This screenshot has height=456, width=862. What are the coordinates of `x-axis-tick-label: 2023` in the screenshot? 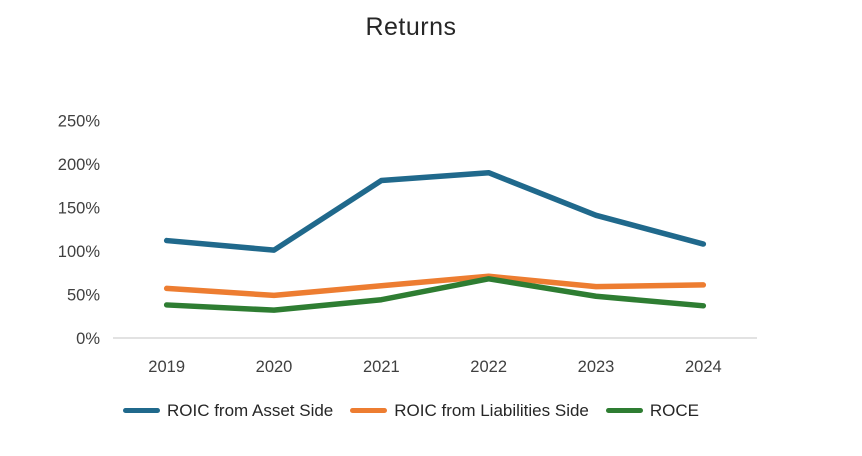 It's located at (596, 367).